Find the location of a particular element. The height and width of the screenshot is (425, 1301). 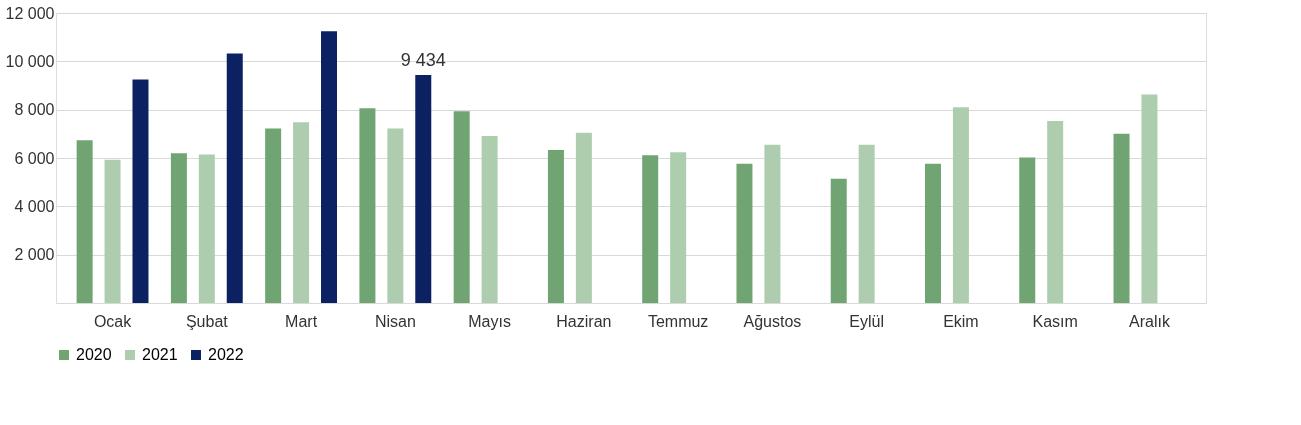

x-tick-label: Haziran is located at coordinates (584, 321).